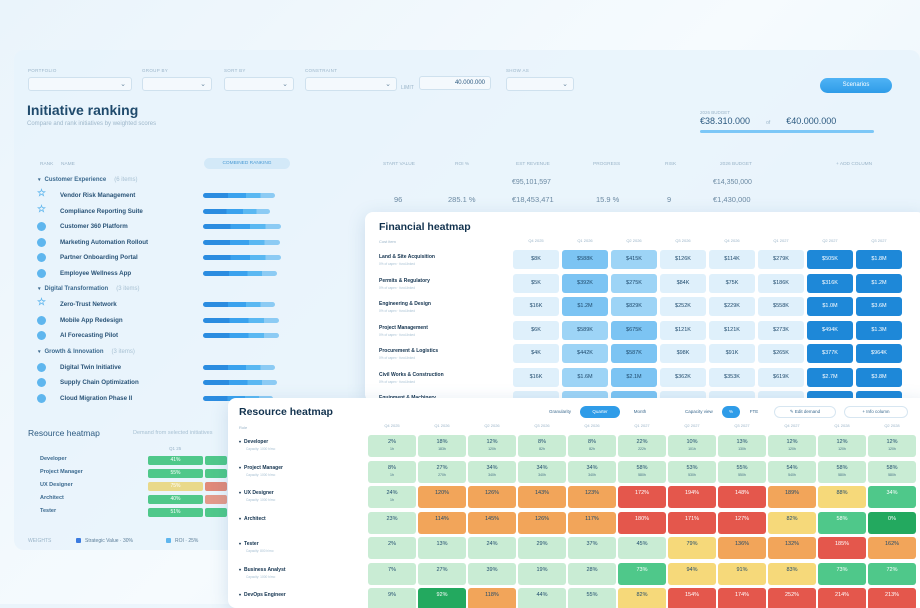 This screenshot has width=920, height=608. I want to click on role-row-label: ▾ Tester Capacity: 800 h/mo, so click(256, 547).